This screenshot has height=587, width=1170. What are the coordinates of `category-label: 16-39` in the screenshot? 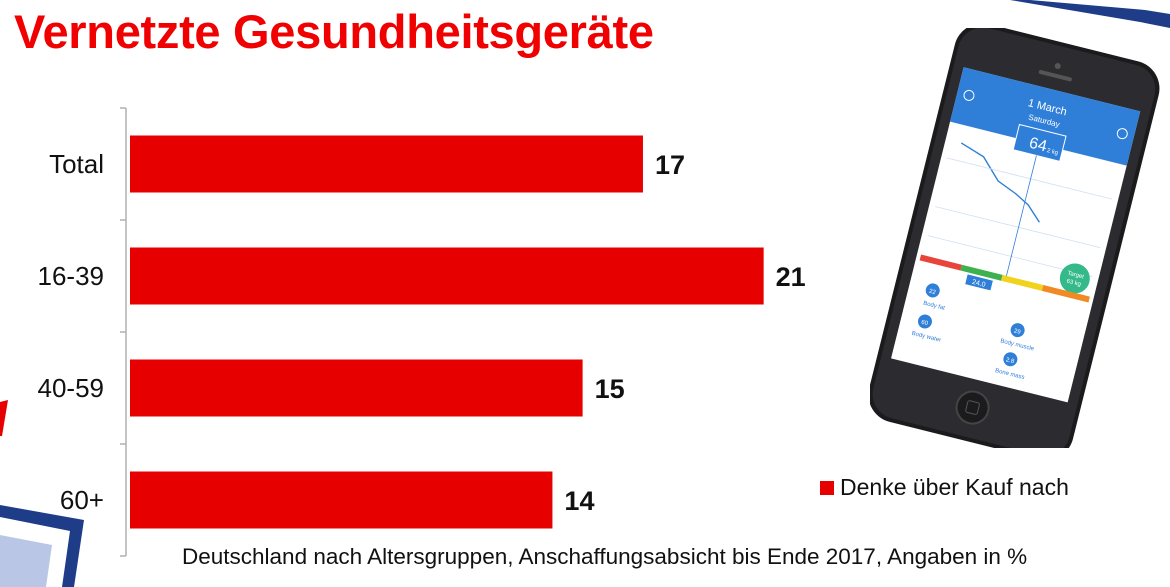 It's located at (71, 276).